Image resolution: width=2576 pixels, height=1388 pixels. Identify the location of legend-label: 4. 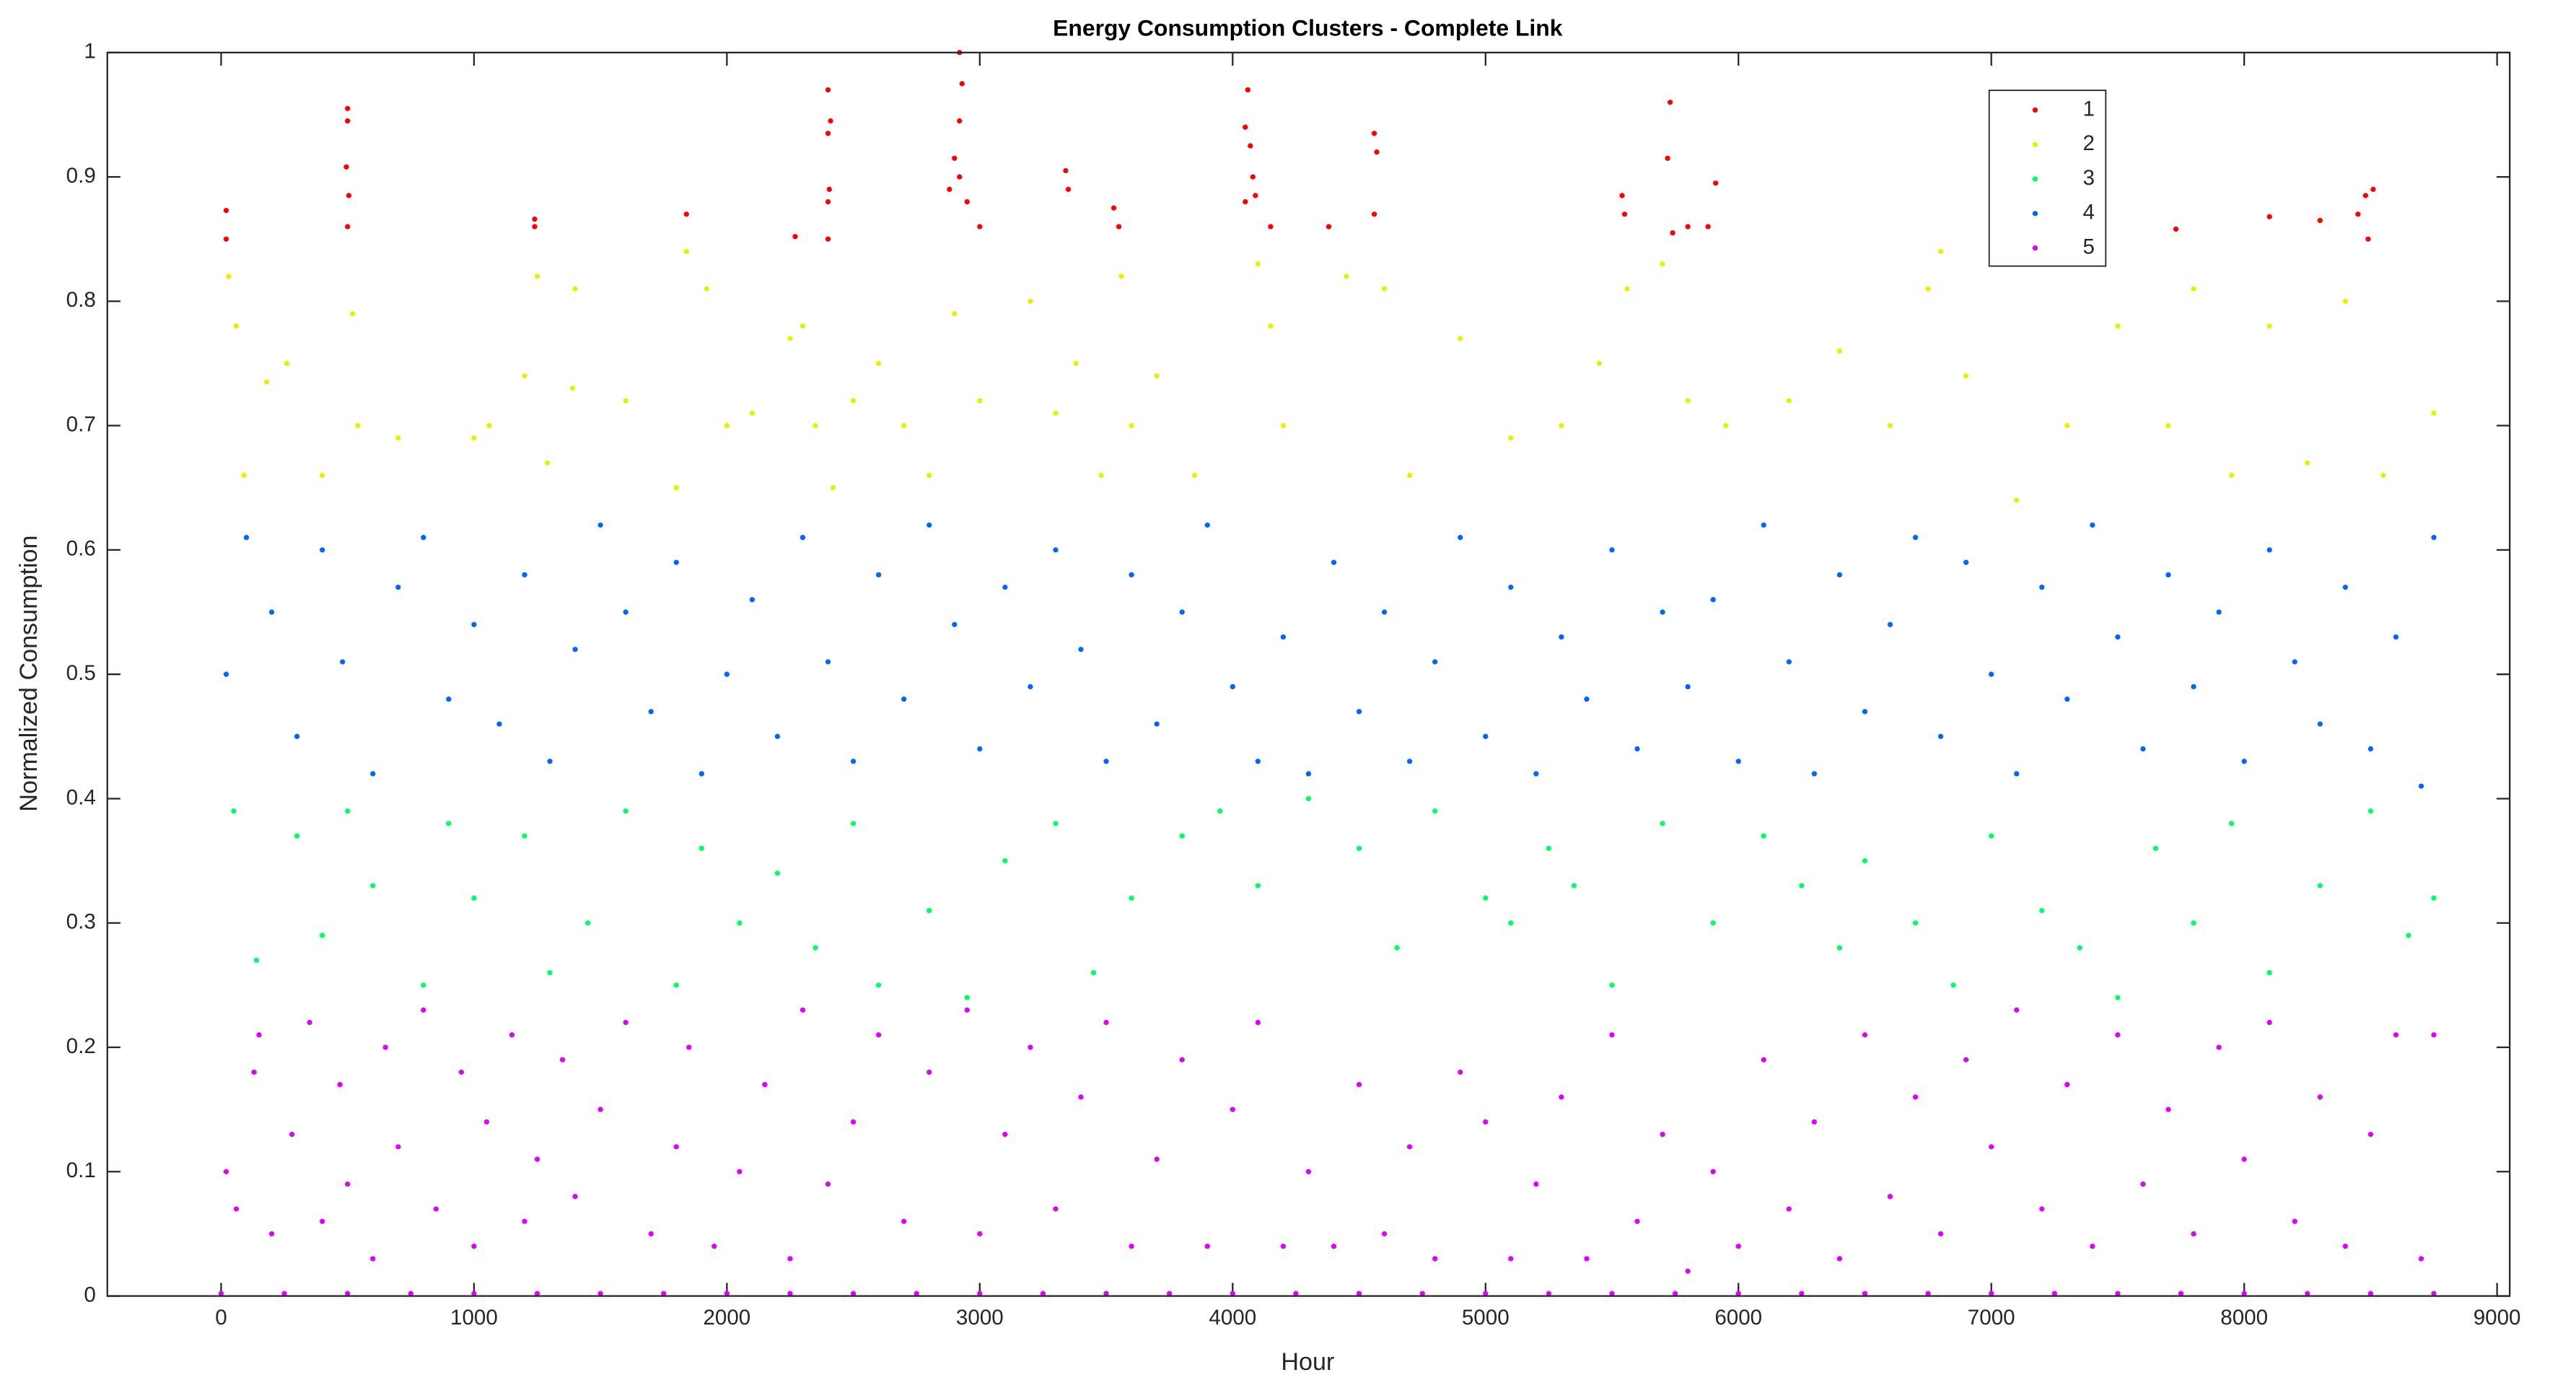
(2088, 212).